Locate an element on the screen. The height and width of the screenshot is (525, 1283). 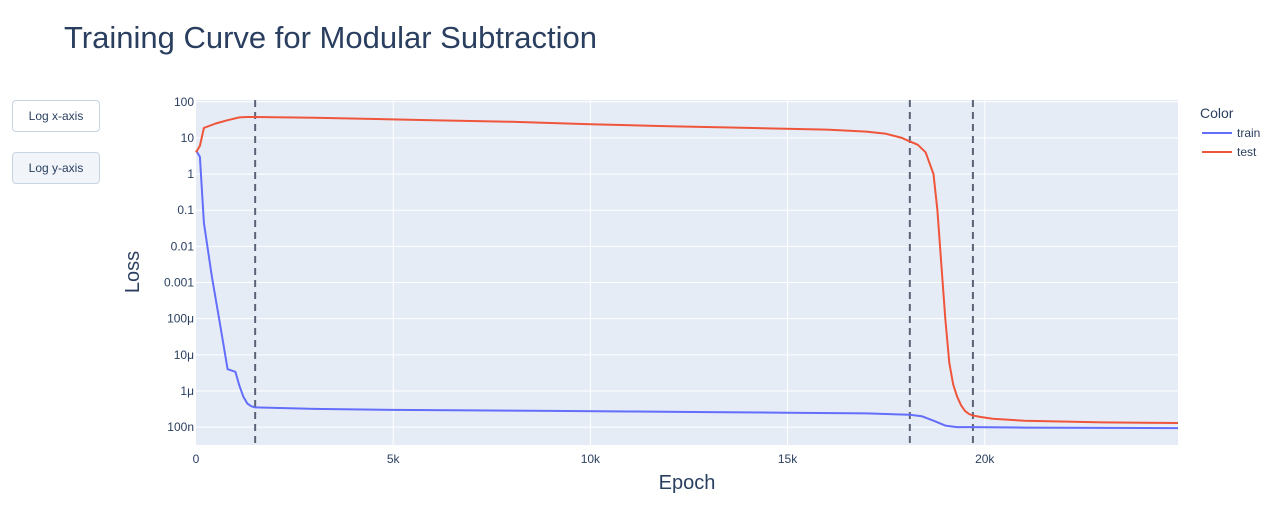
x-tick-label: 0 is located at coordinates (196, 459).